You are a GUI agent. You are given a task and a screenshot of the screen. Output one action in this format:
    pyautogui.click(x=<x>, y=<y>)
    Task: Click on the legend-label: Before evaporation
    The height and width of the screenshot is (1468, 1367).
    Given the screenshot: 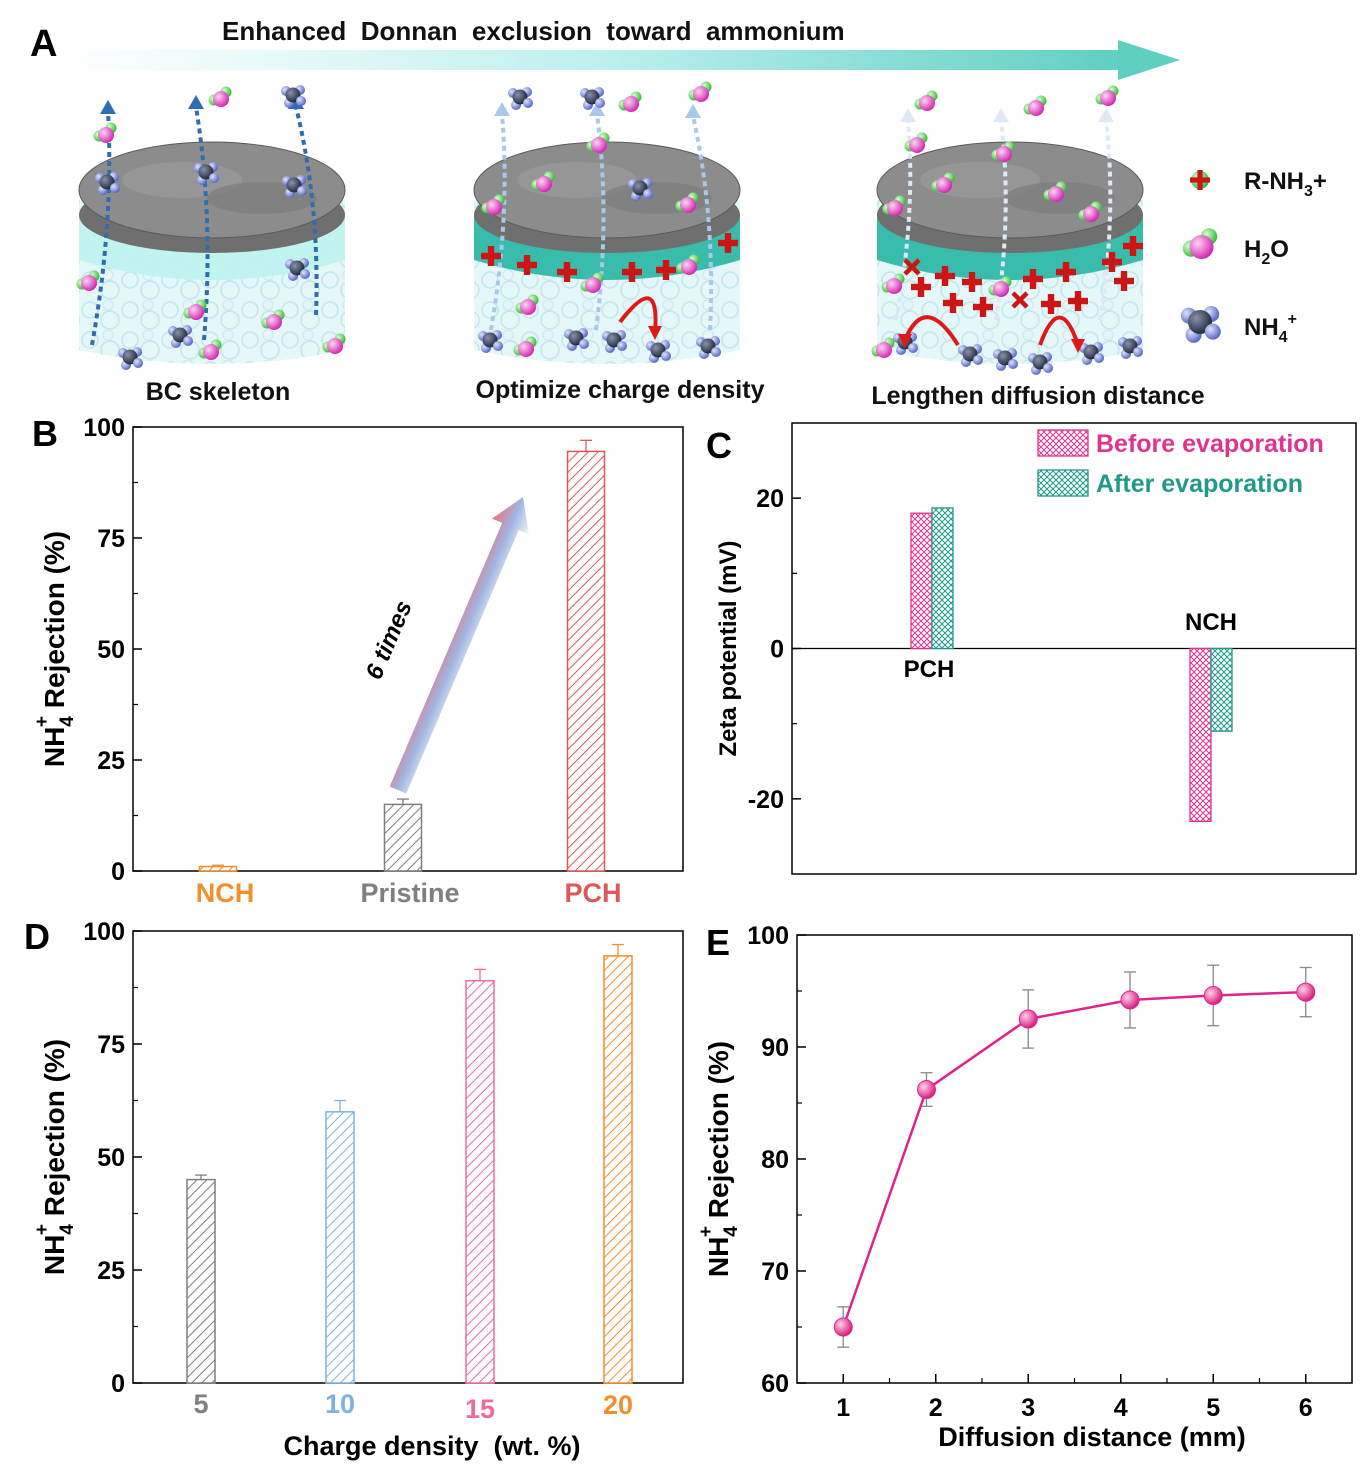 What is the action you would take?
    pyautogui.click(x=1210, y=444)
    